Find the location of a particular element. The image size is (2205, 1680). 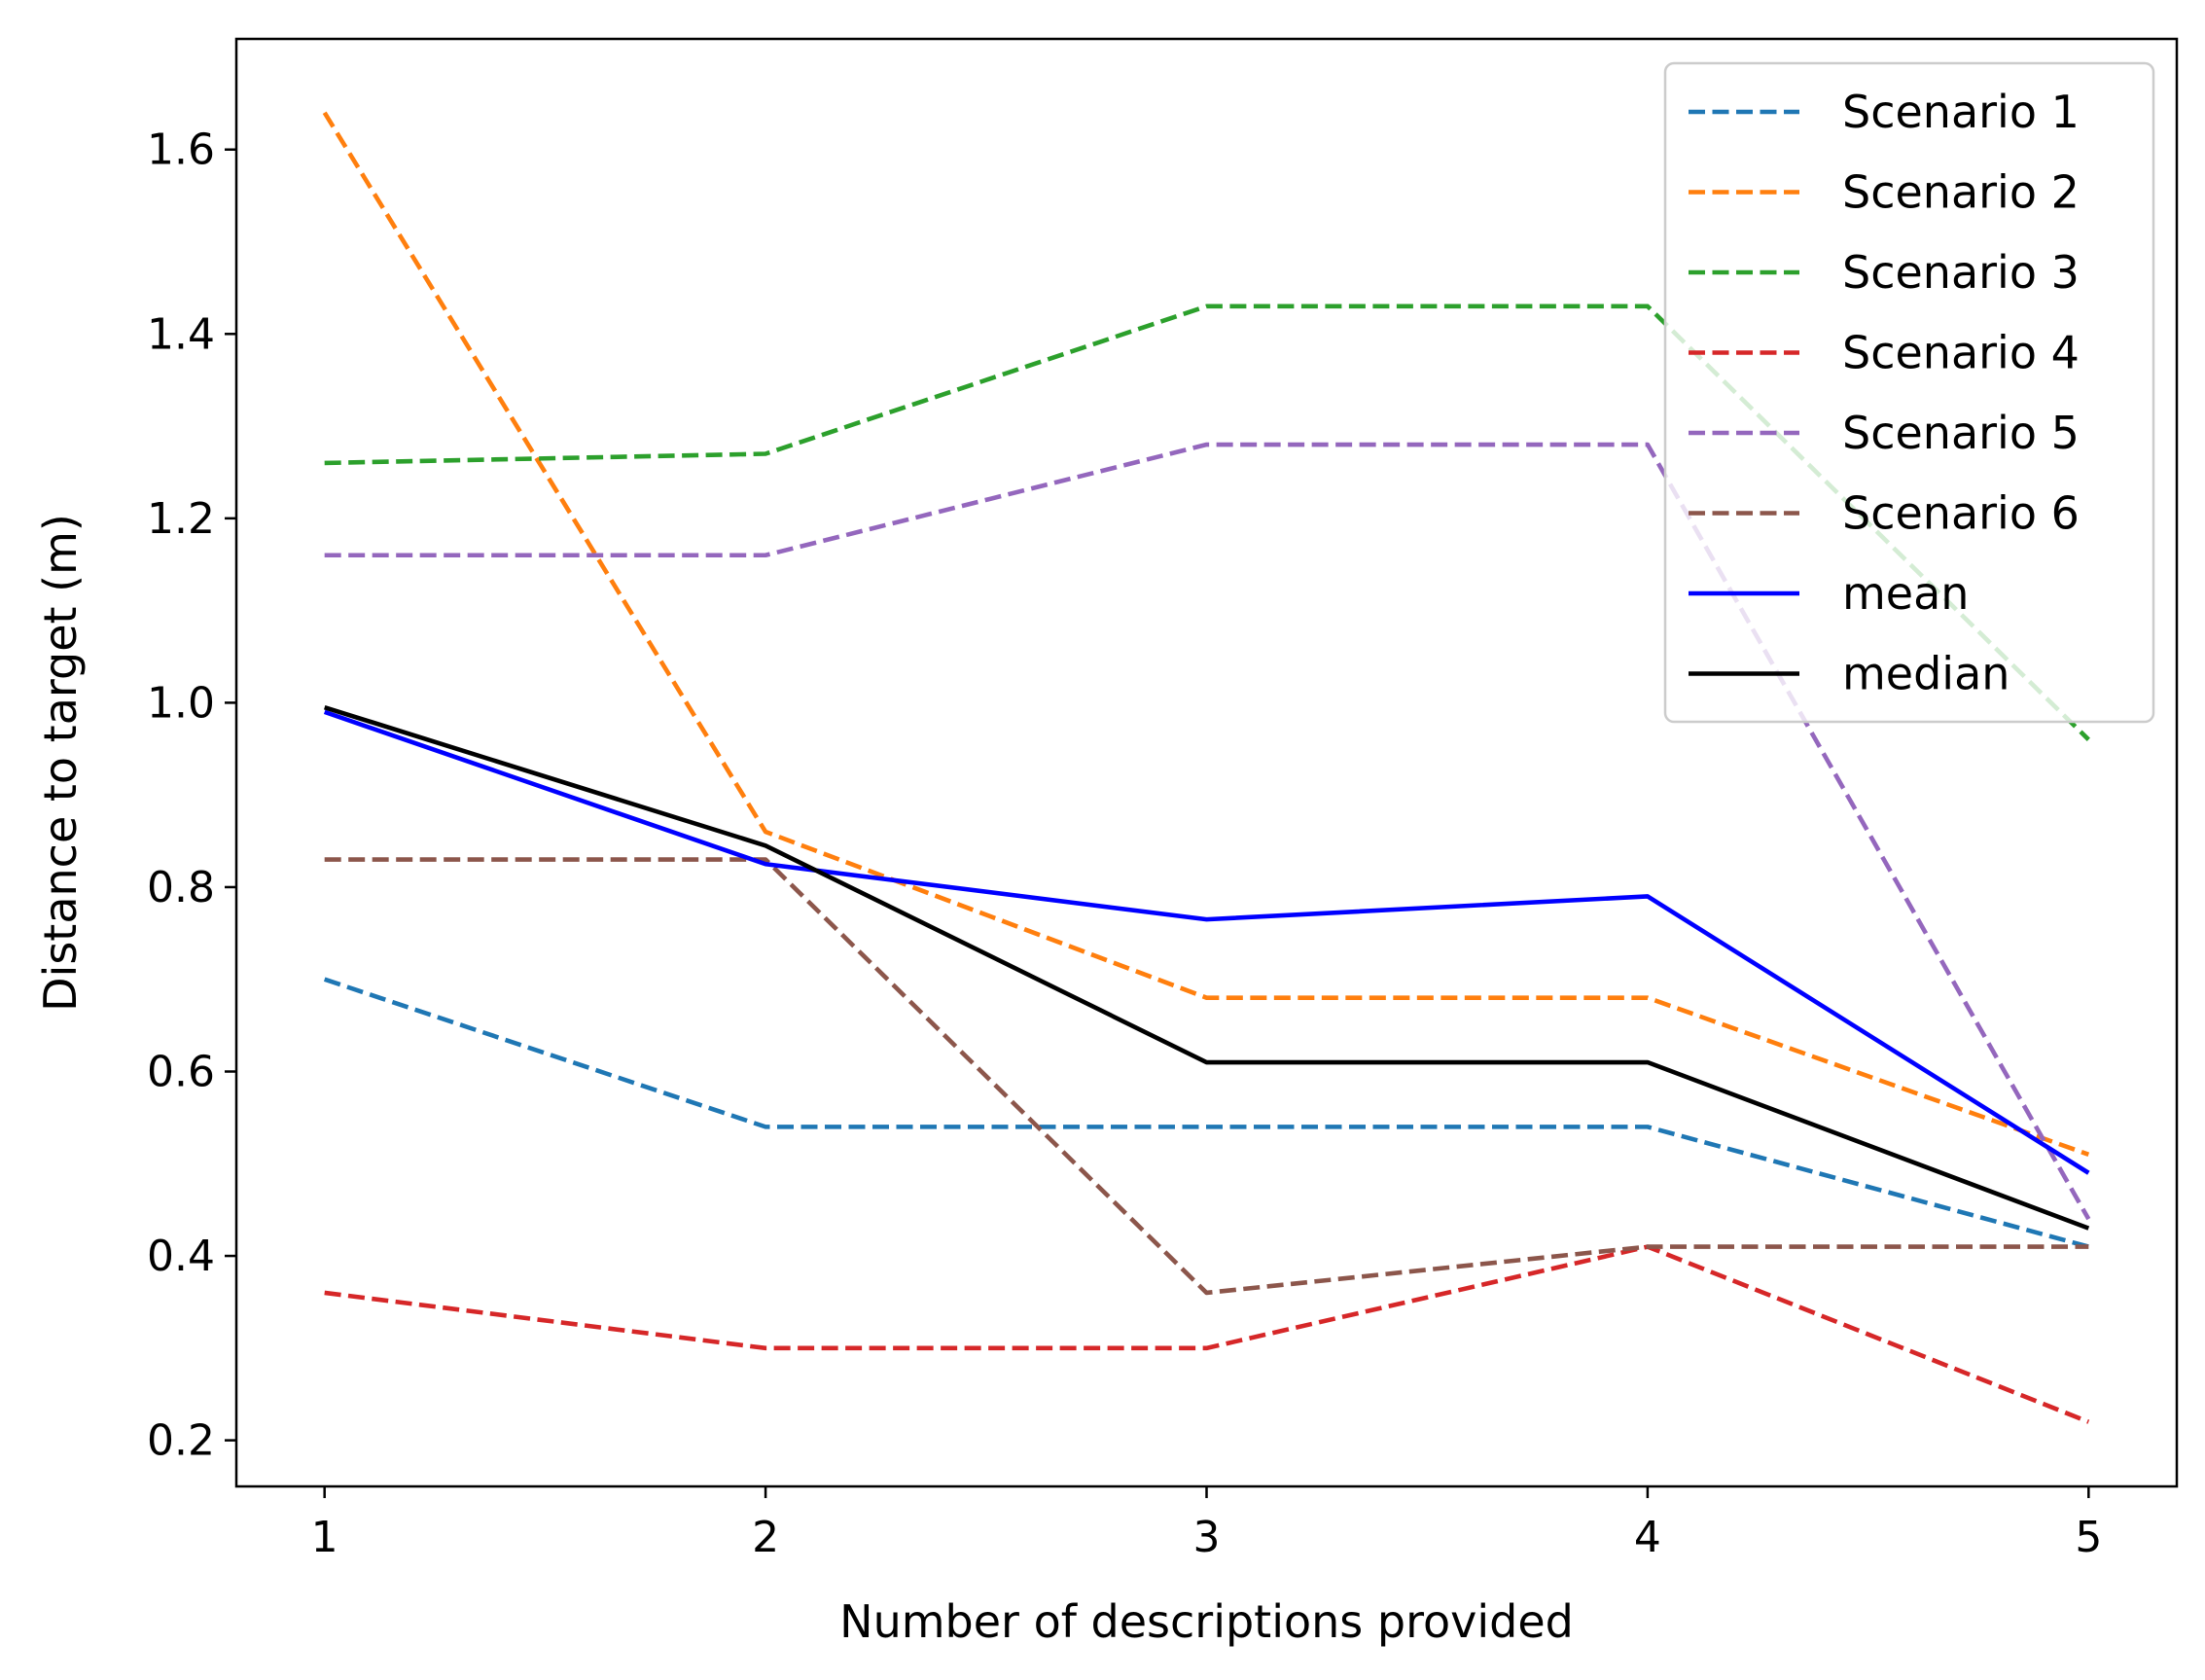

y-tick-label: 1.0 is located at coordinates (181, 703).